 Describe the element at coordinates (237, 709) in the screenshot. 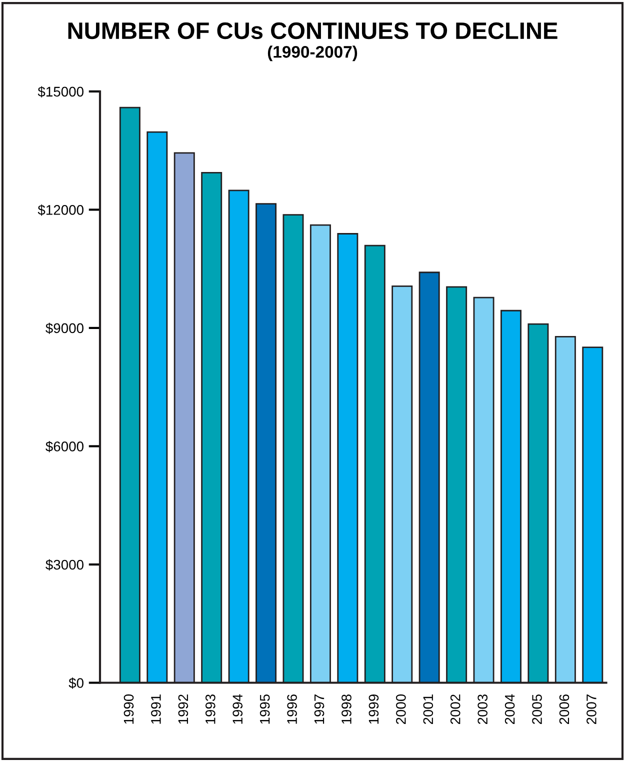

I see `x-tick-label: 1994` at that location.